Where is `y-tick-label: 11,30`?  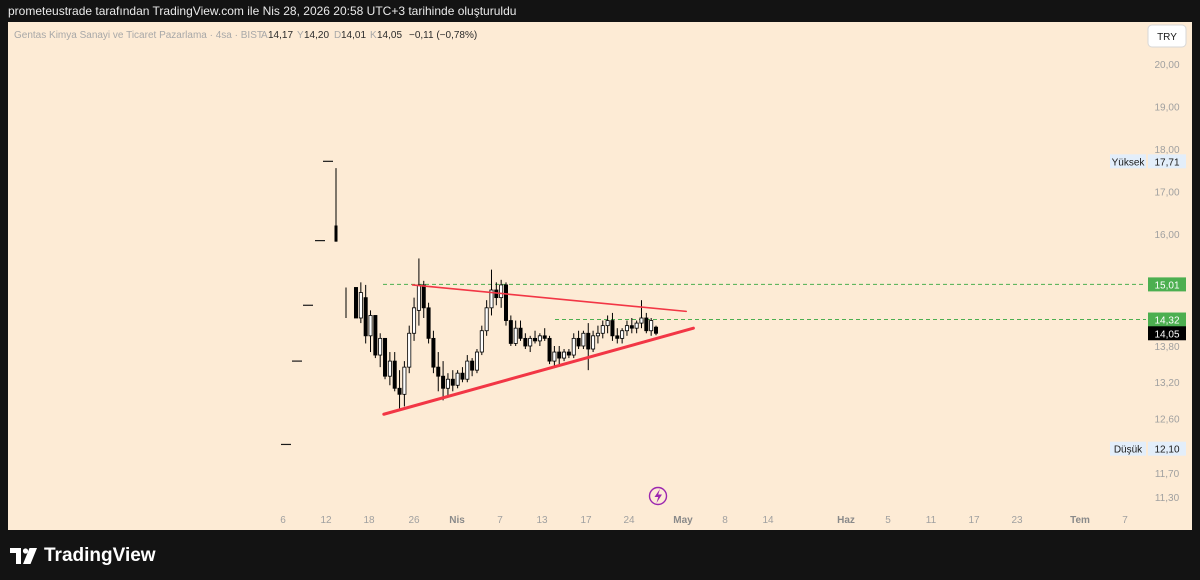 y-tick-label: 11,30 is located at coordinates (1167, 498).